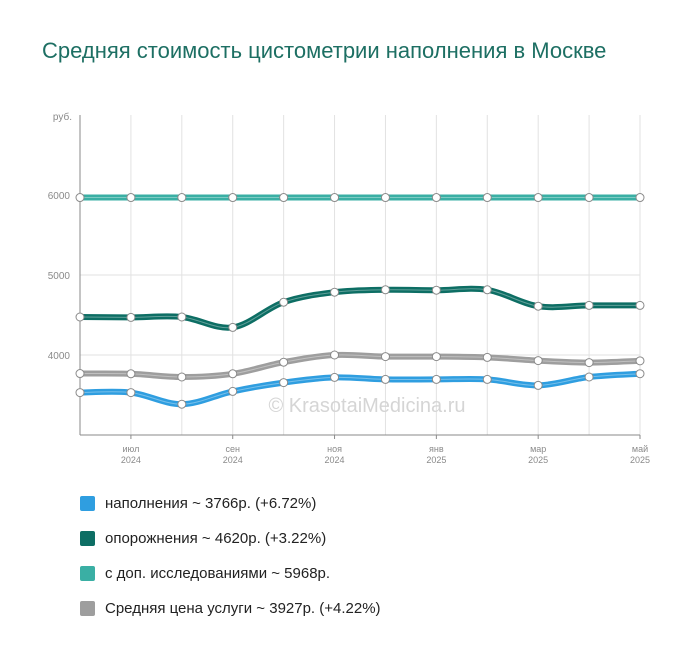  What do you see at coordinates (243, 608) in the screenshot?
I see `legend-label: Средняя цена услуги ~ 3927р. (+4.22%)` at bounding box center [243, 608].